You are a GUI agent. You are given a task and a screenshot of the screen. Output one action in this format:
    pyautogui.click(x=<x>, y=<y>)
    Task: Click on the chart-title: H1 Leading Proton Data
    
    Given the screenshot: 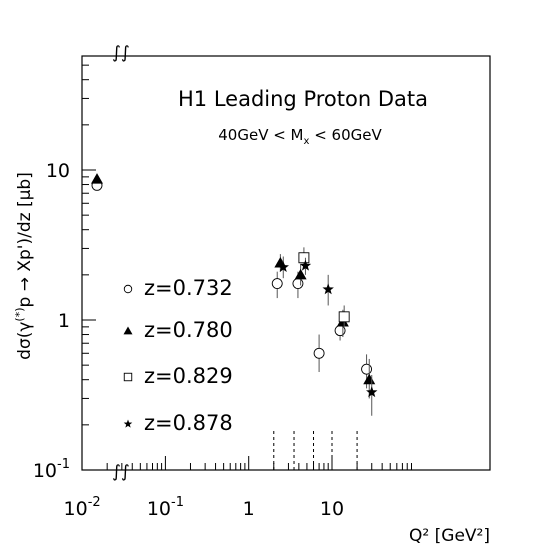 What is the action you would take?
    pyautogui.click(x=303, y=99)
    